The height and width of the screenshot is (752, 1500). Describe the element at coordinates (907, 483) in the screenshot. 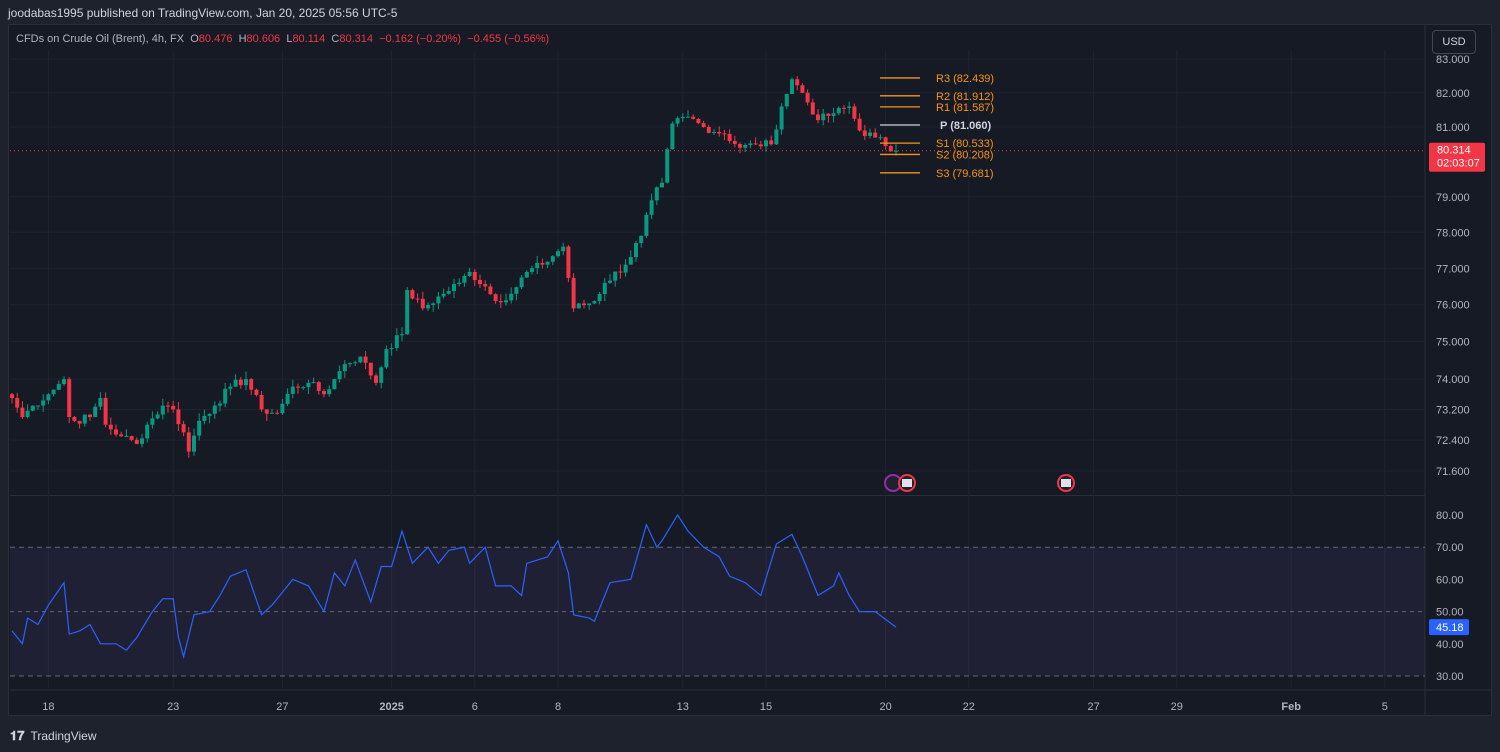

I see `flag-icon` at that location.